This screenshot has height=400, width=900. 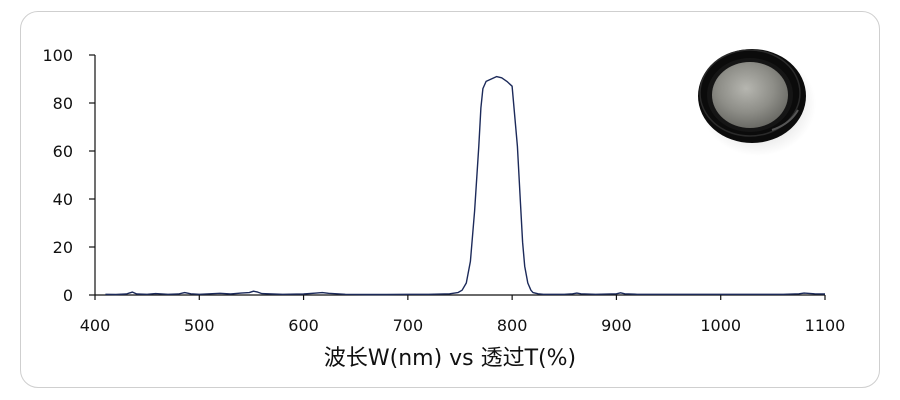 What do you see at coordinates (95, 325) in the screenshot?
I see `x-tick-label: 400` at bounding box center [95, 325].